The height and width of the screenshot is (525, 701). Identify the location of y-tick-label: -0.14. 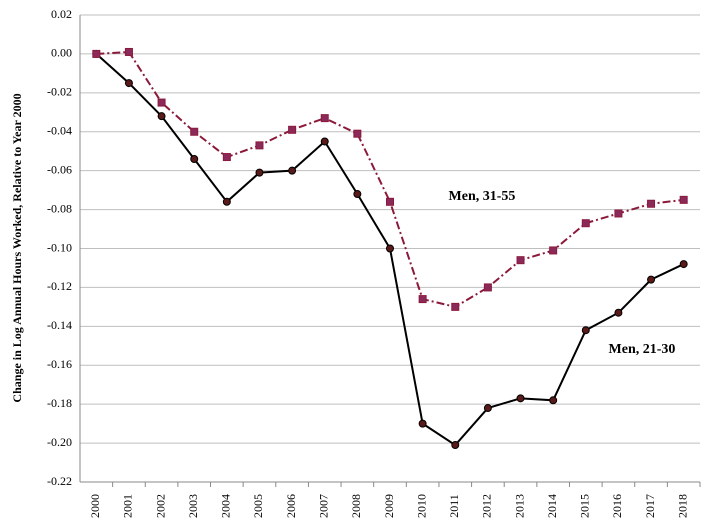
(59, 325).